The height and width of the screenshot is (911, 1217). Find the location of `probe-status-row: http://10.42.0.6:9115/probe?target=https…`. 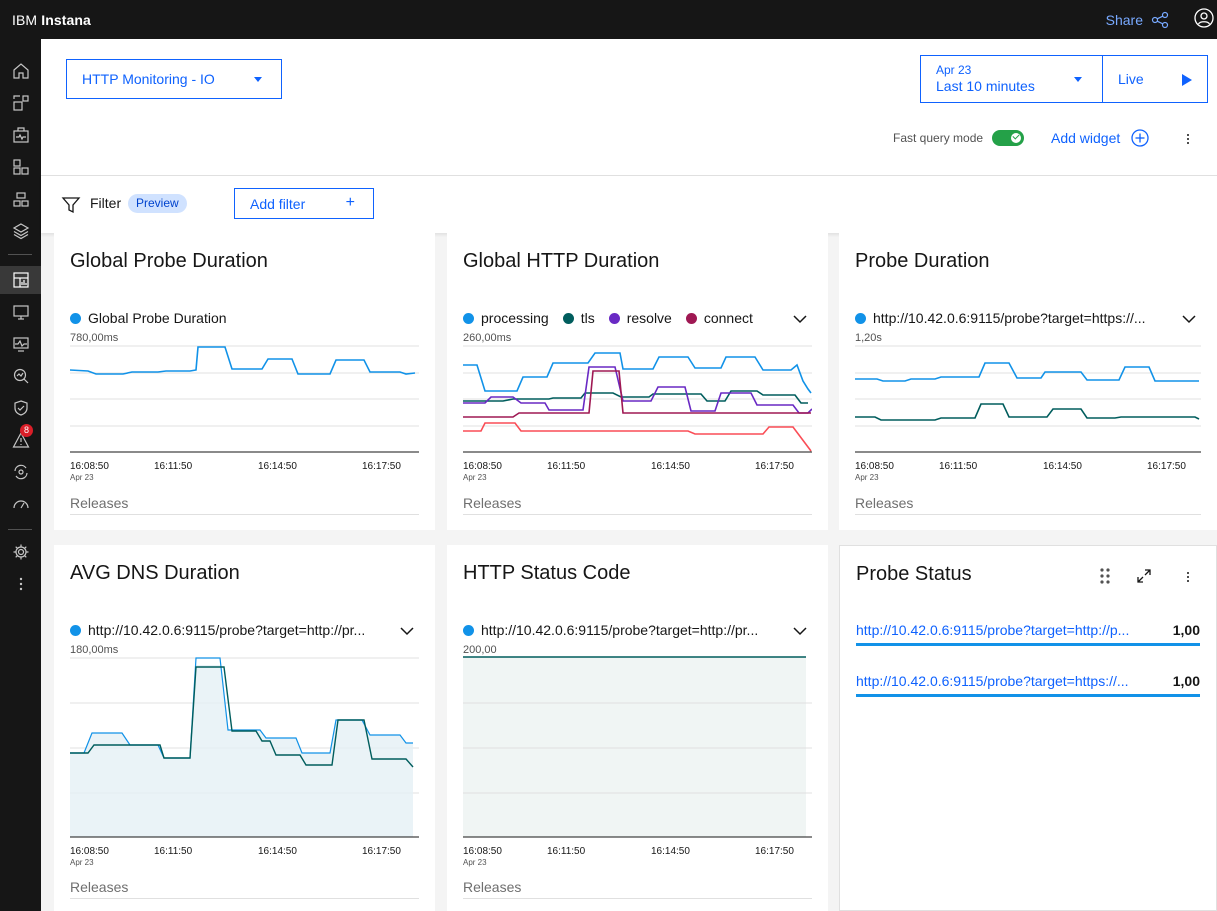

probe-status-row: http://10.42.0.6:9115/probe?target=https… is located at coordinates (1028, 683).